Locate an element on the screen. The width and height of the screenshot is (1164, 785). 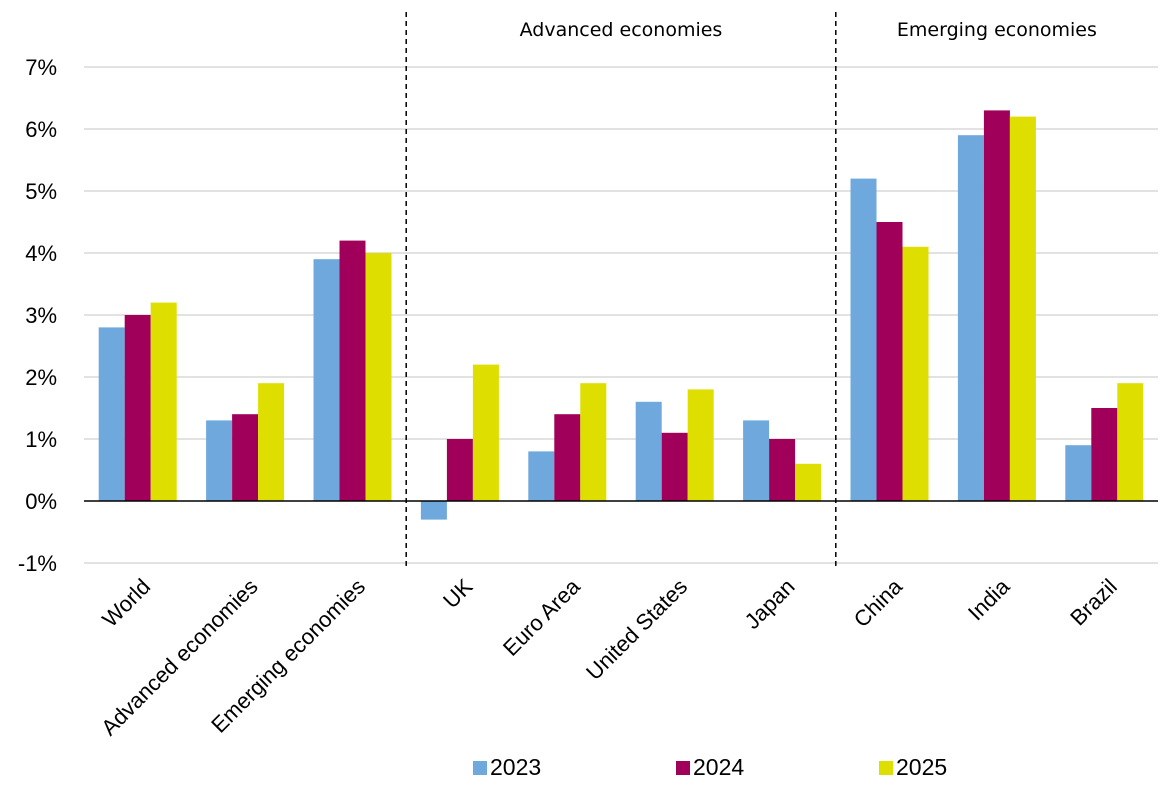
legend: 2023 2024 2025 is located at coordinates (710, 767).